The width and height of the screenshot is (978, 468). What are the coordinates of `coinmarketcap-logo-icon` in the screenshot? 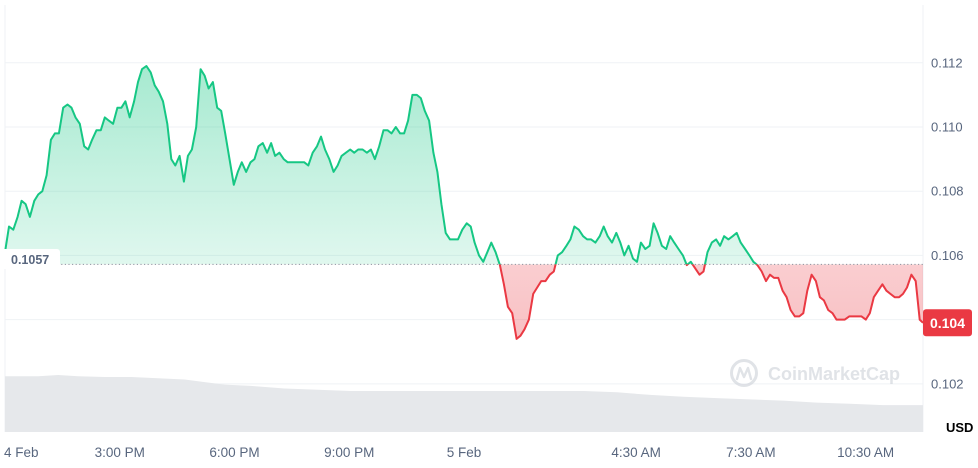 It's located at (744, 373).